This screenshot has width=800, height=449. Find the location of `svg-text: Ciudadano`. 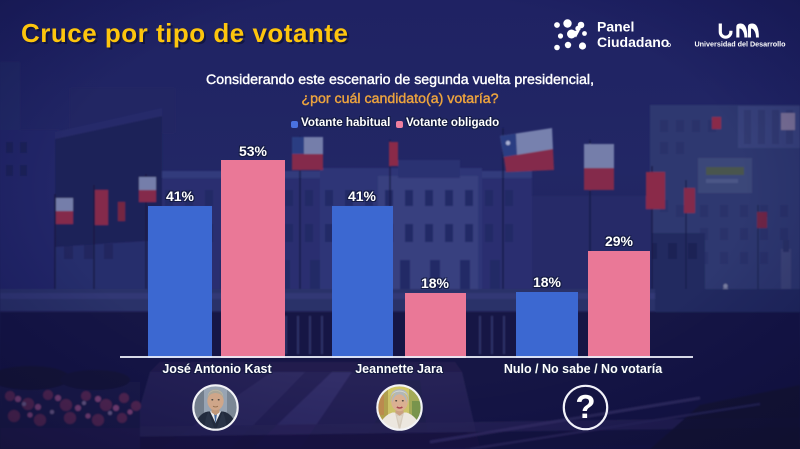

svg-text: Ciudadano is located at coordinates (633, 42).